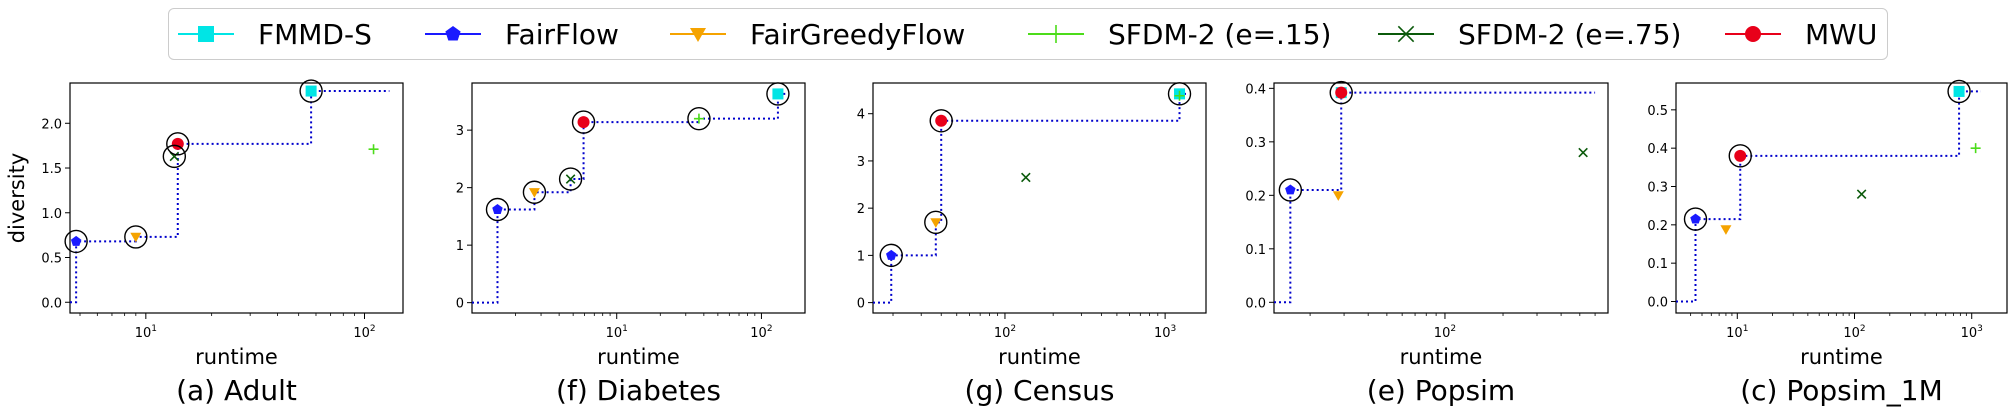  I want to click on panel-title: (f) Diabetes, so click(638, 390).